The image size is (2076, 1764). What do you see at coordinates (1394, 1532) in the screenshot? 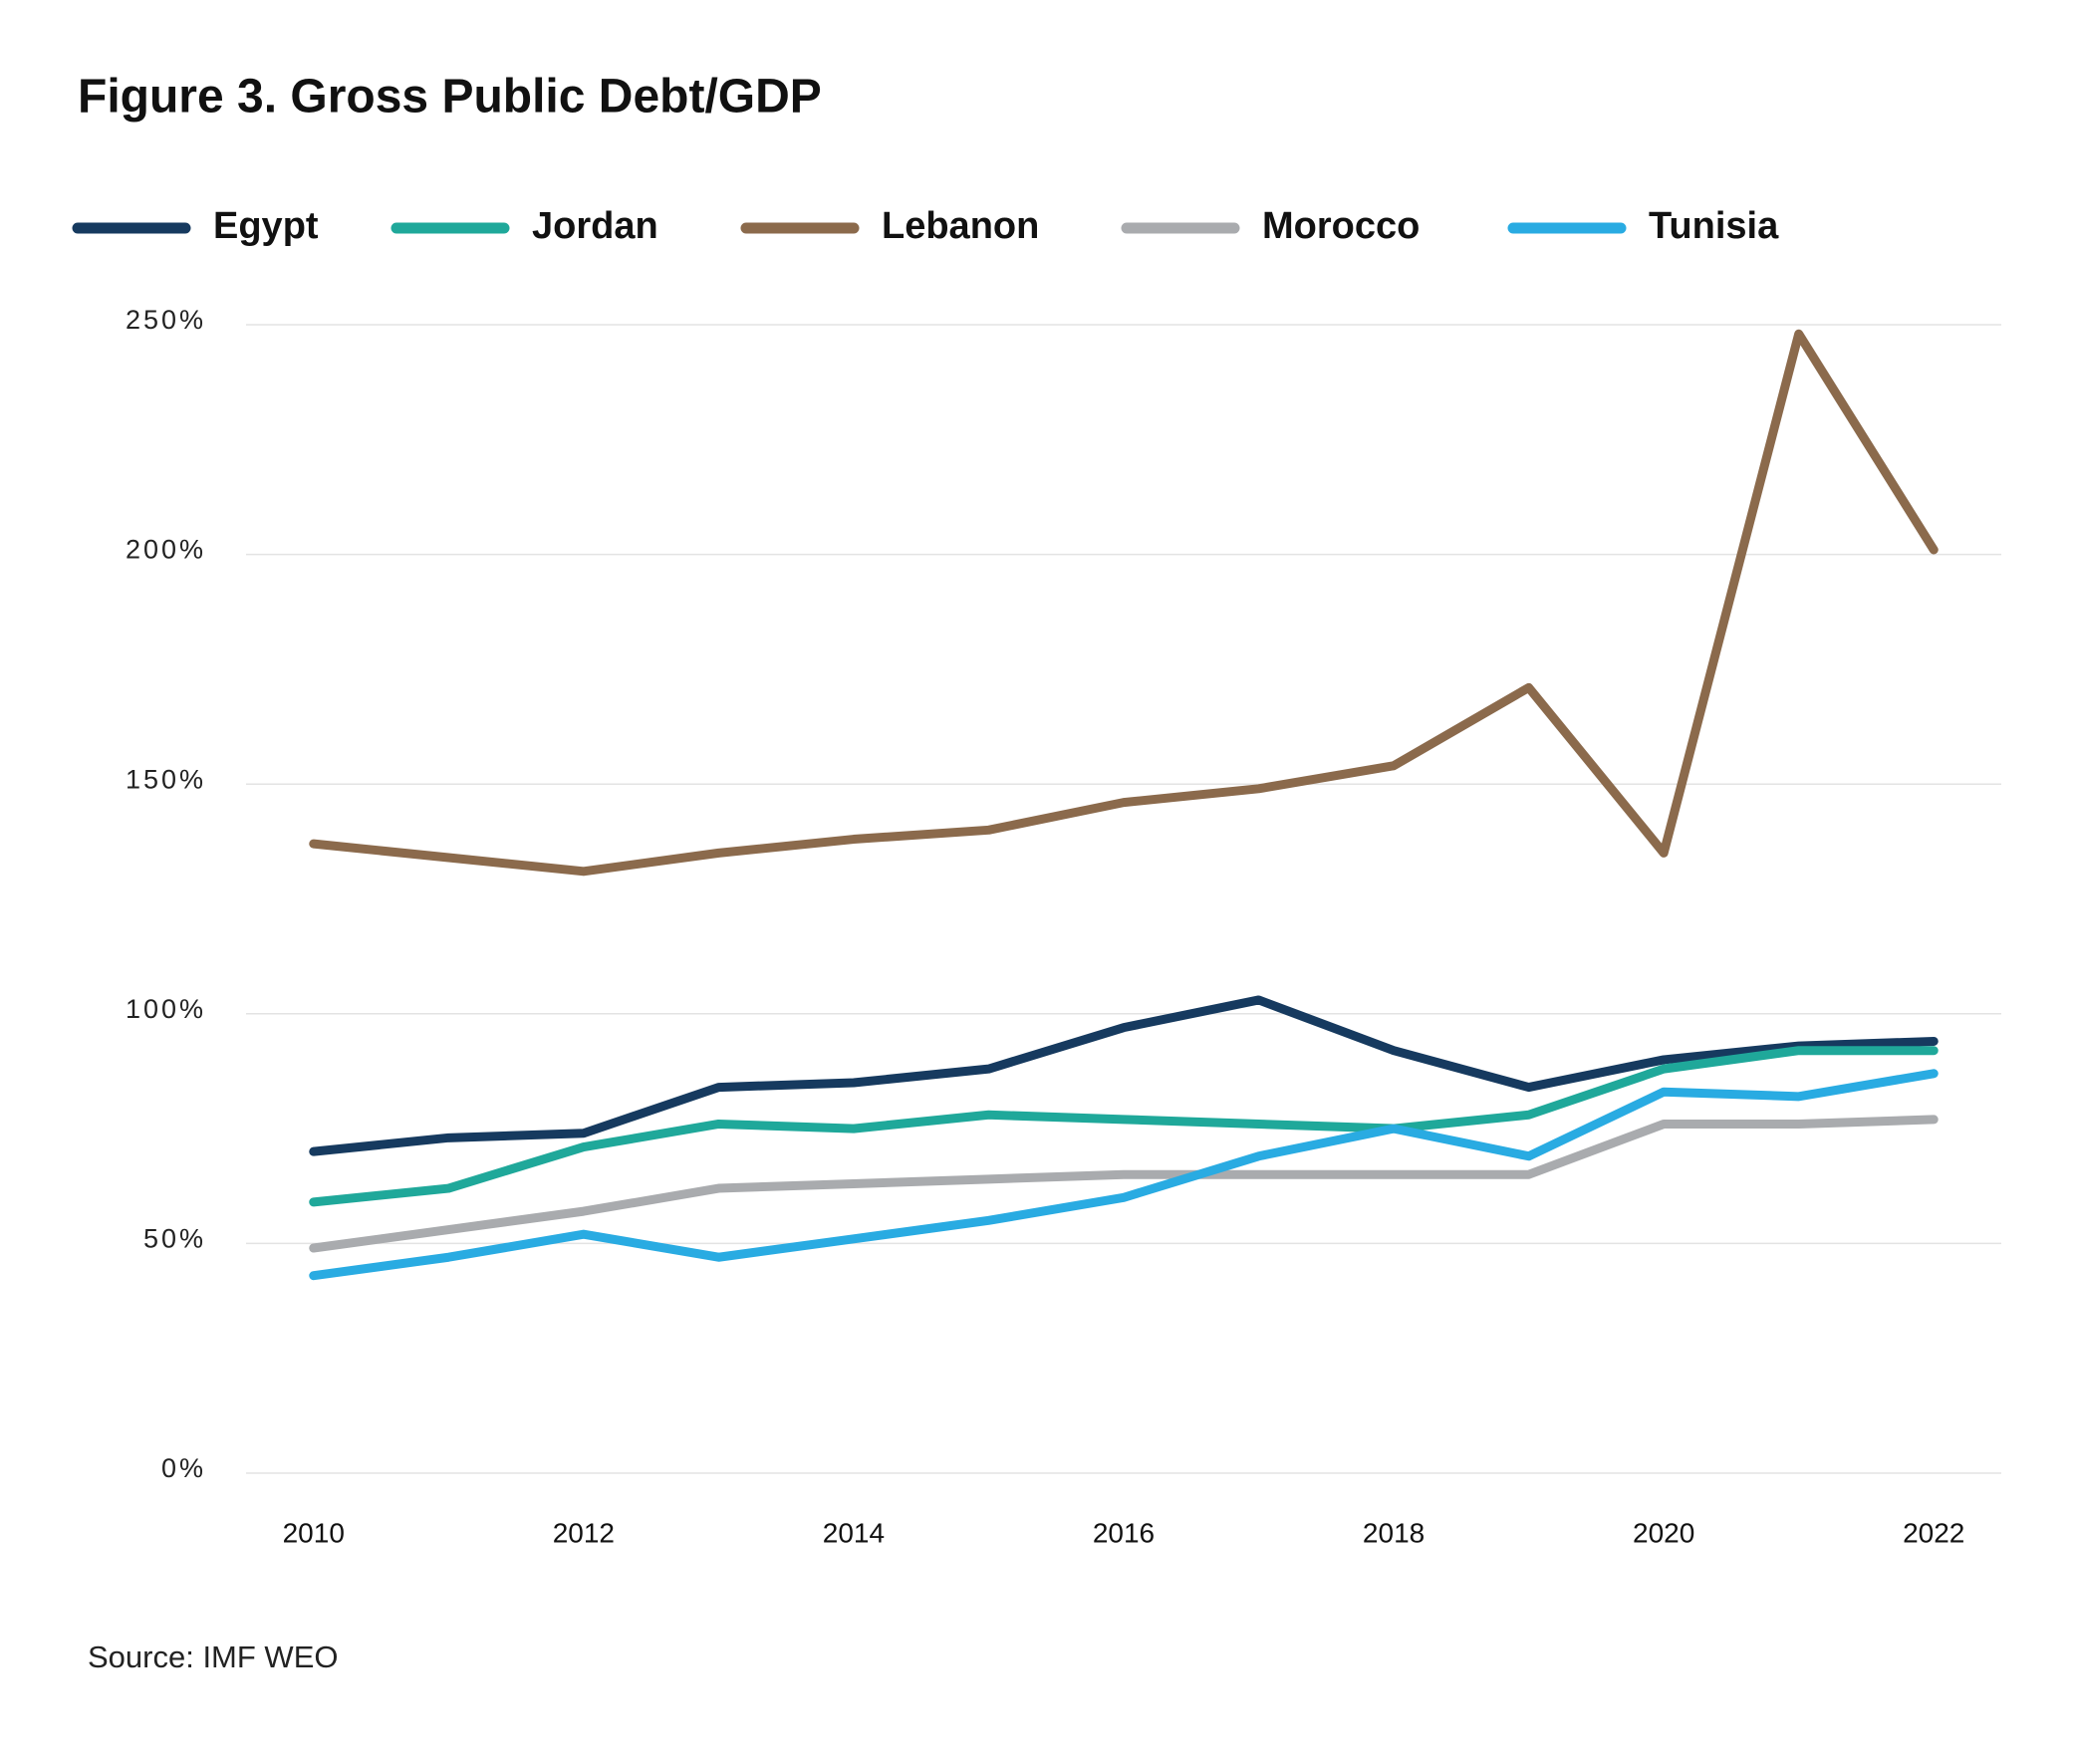
I see `x-tick-label: 2018` at bounding box center [1394, 1532].